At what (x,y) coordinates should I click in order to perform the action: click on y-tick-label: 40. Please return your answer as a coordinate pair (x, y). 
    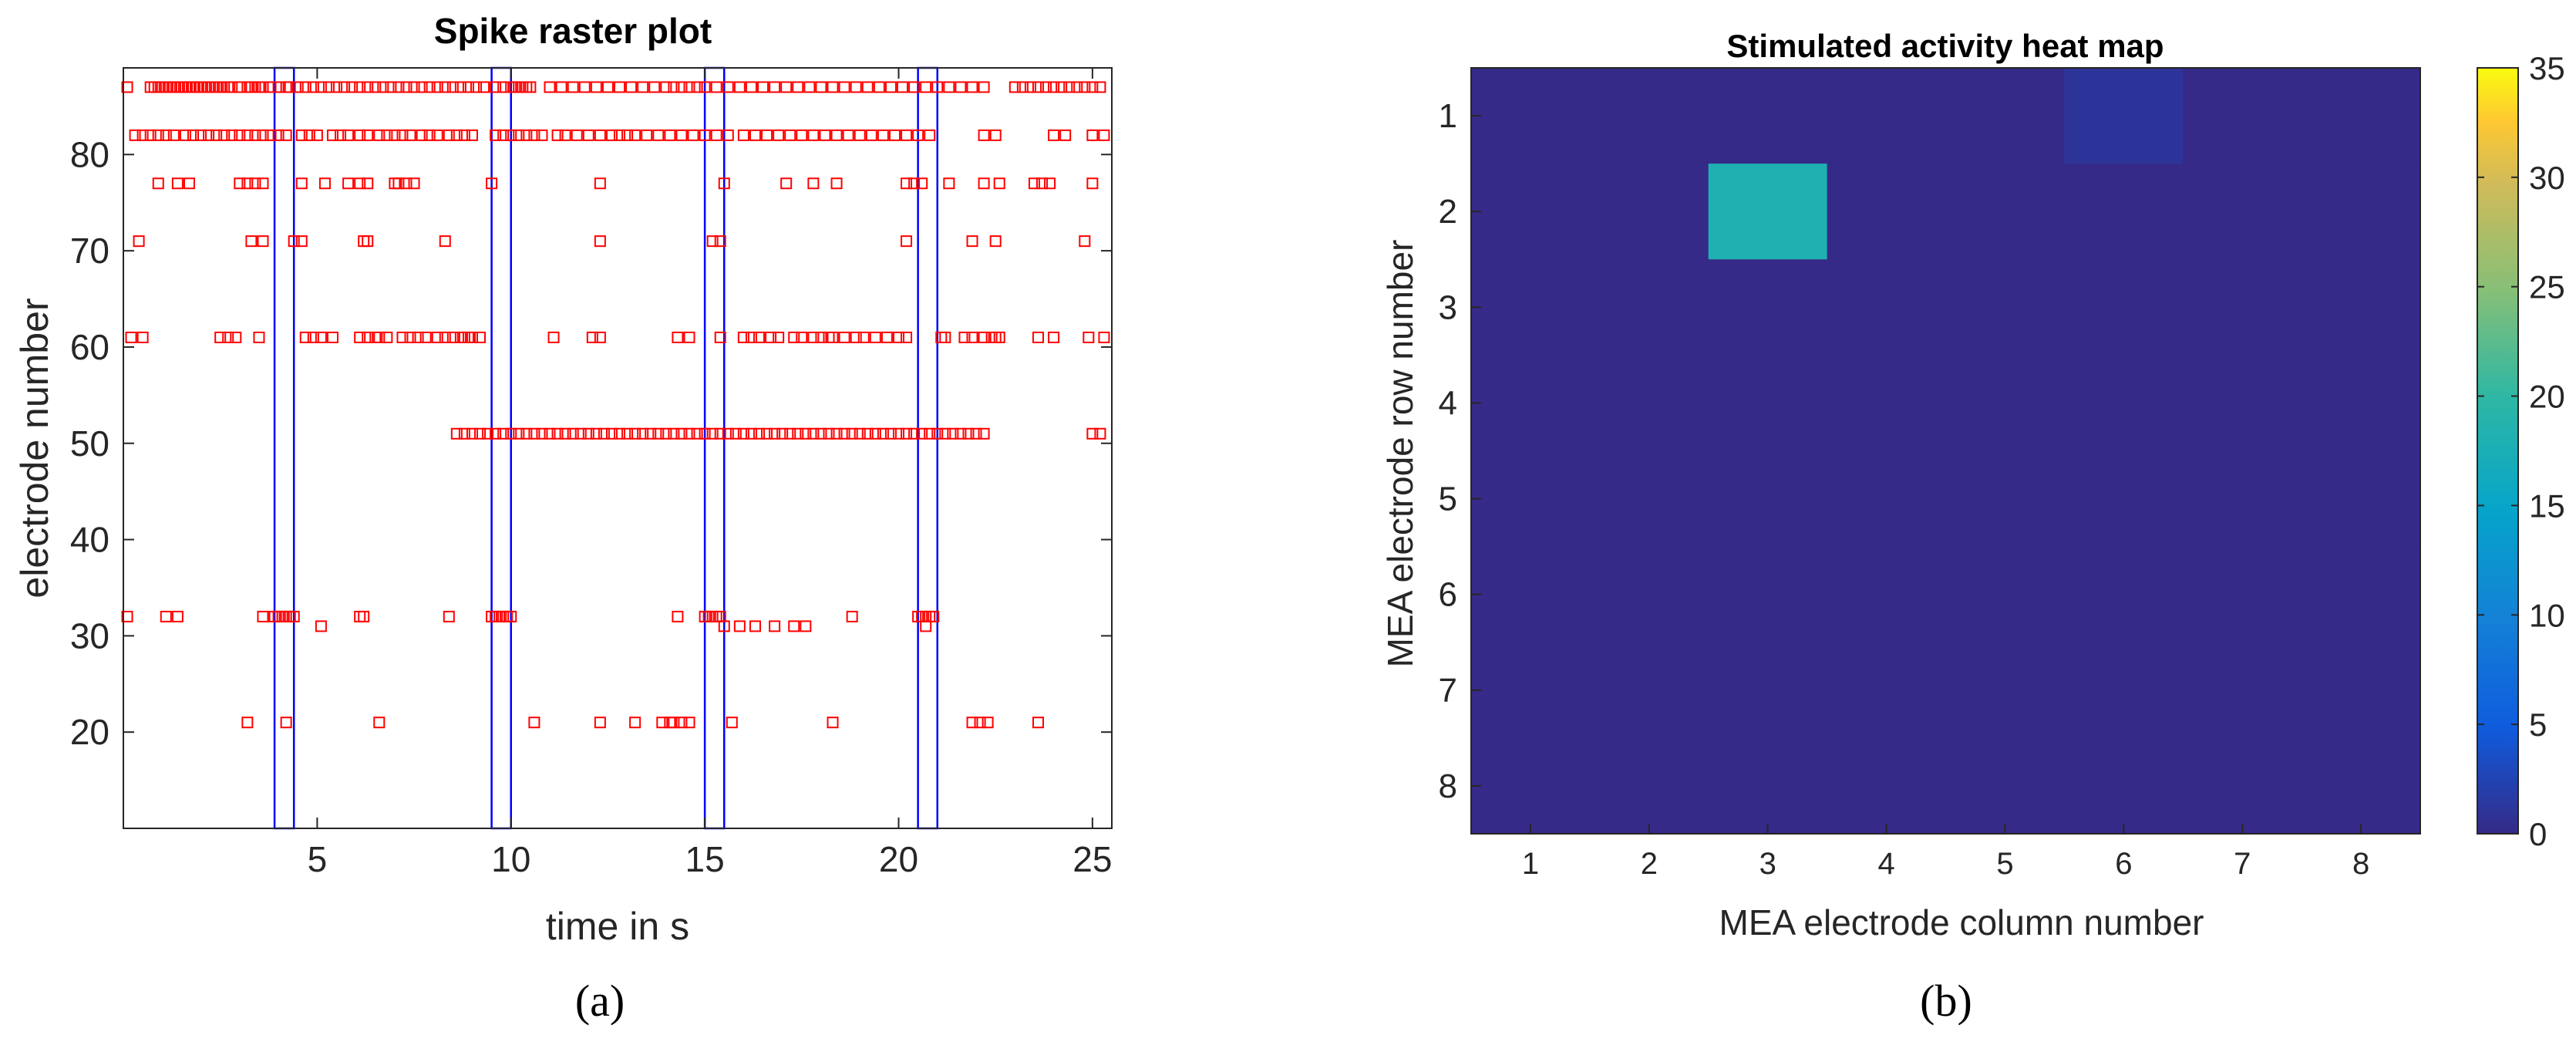
    Looking at the image, I should click on (89, 540).